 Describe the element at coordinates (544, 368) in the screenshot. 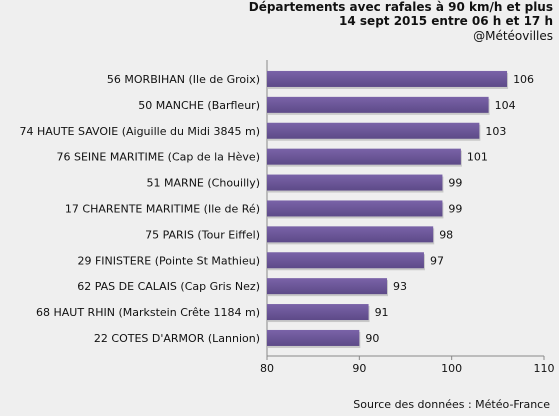

I see `x-tick-label: 110` at that location.